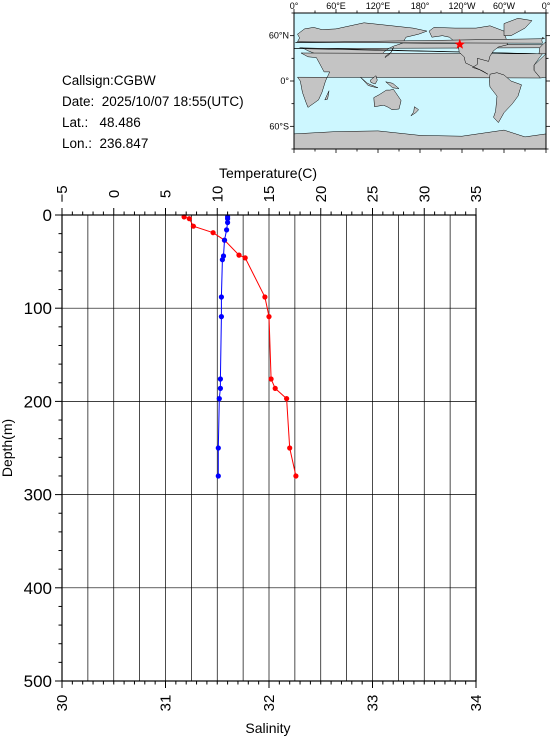 This screenshot has height=736, width=553. I want to click on map-lon-label: 60°E, so click(336, 6).